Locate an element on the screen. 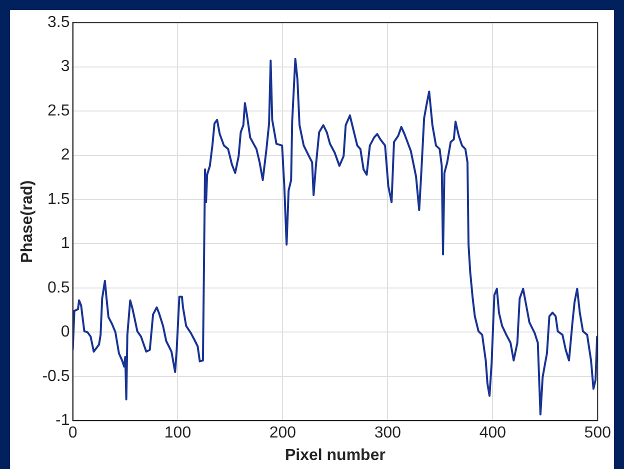 This screenshot has height=469, width=624. y-tick-label: -0.5 is located at coordinates (56, 376).